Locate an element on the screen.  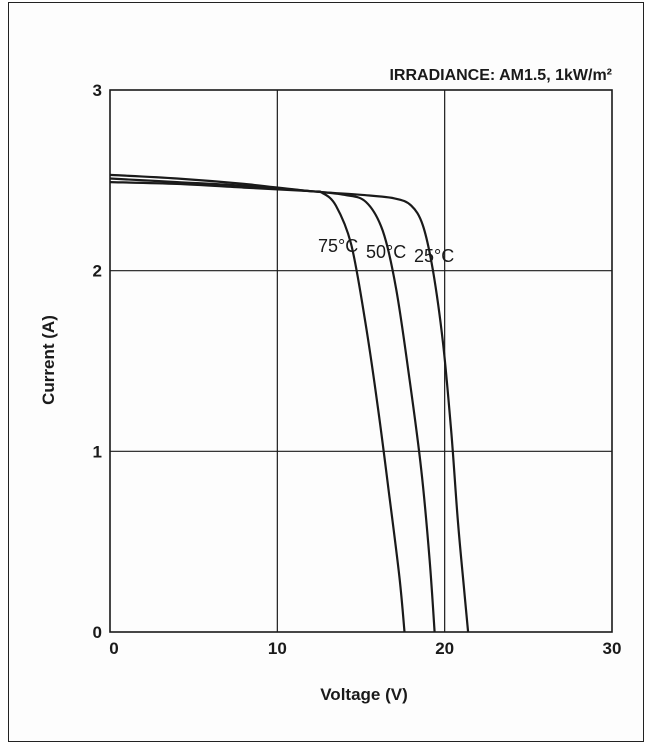
x-tick-label: 10 is located at coordinates (277, 648).